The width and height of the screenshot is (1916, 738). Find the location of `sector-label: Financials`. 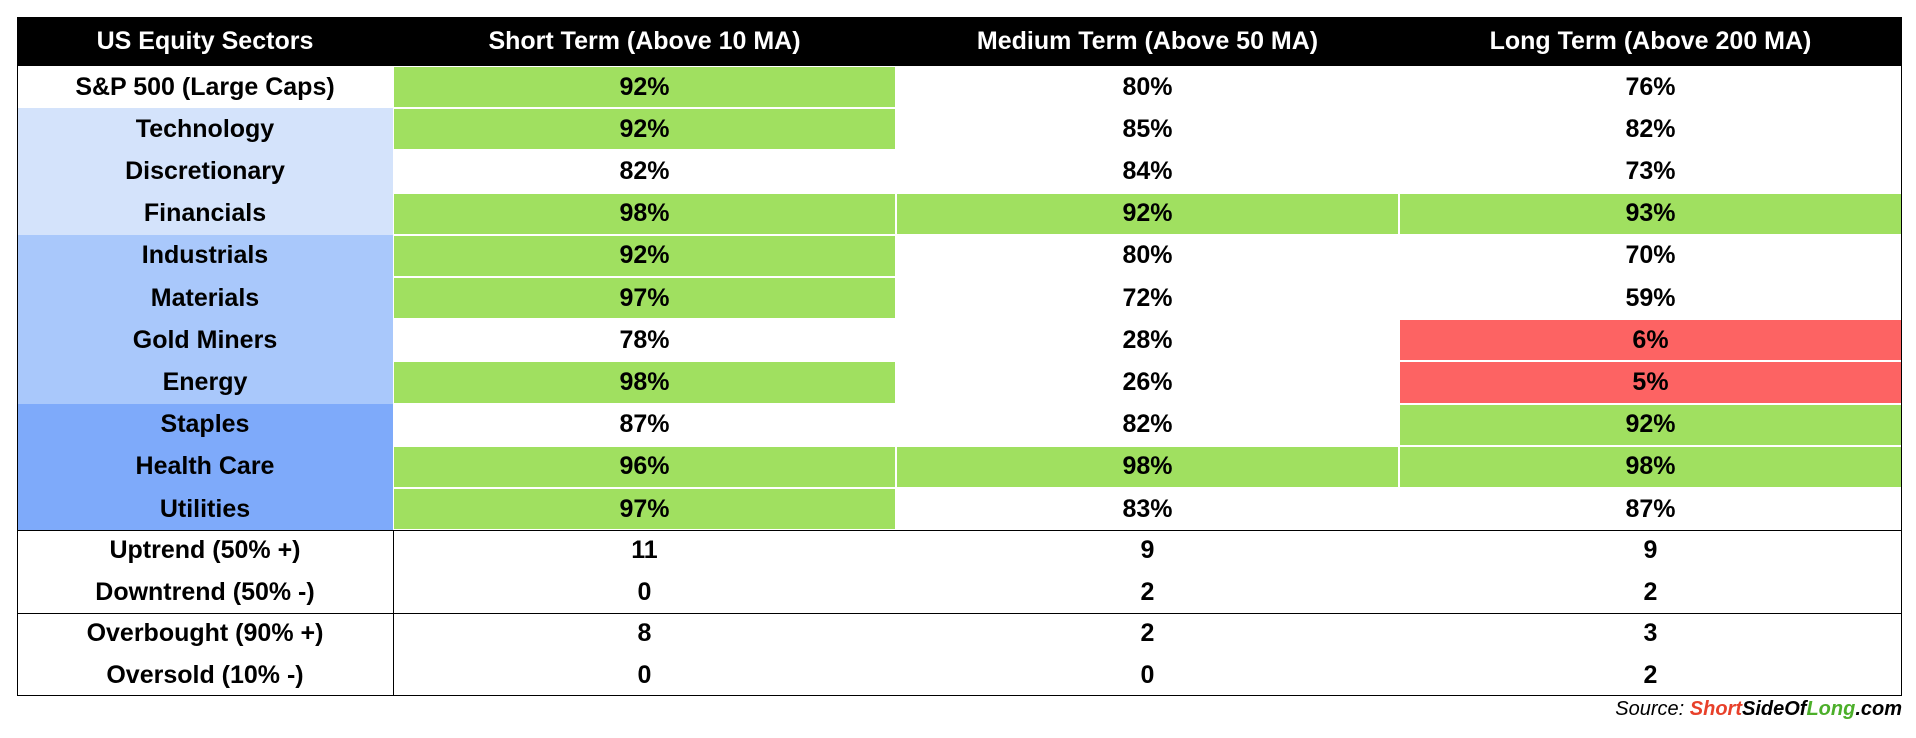

sector-label: Financials is located at coordinates (205, 213).